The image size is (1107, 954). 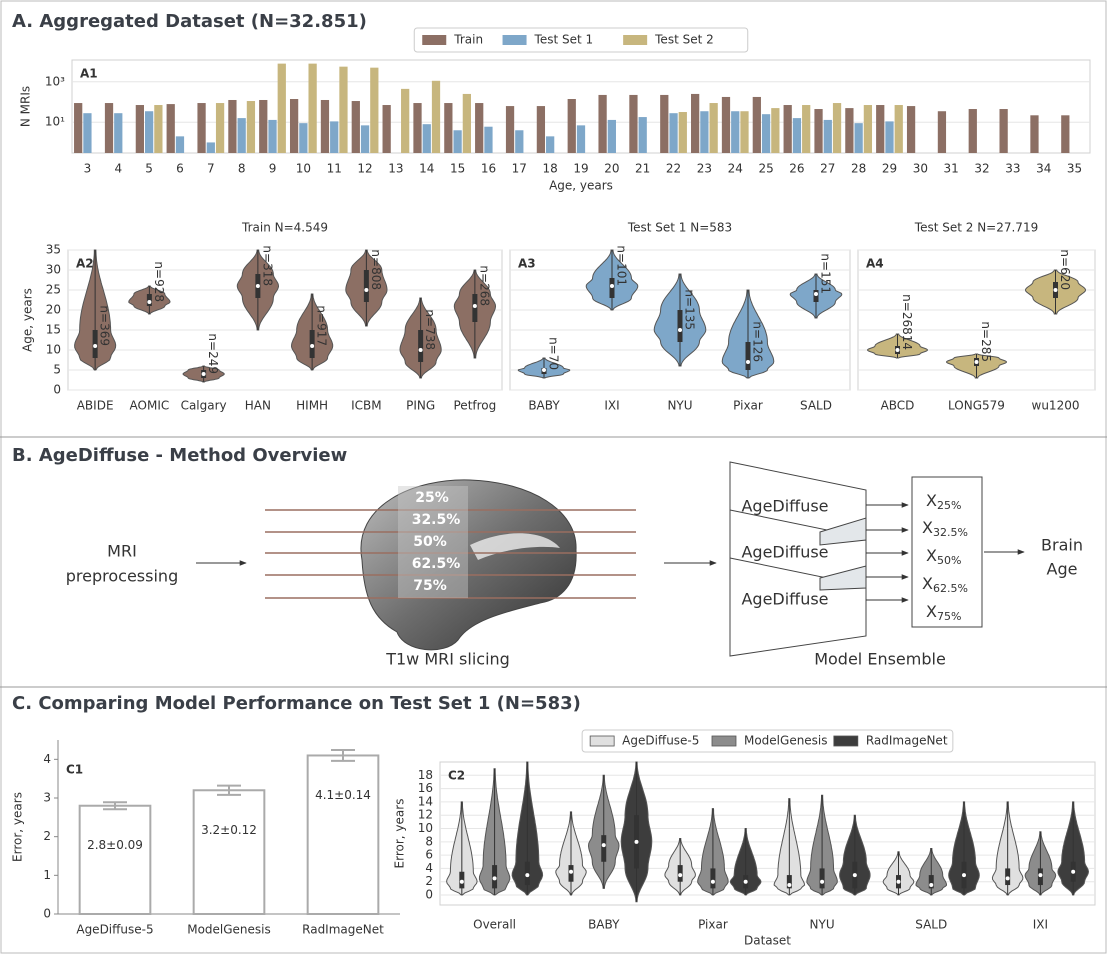 What do you see at coordinates (85, 264) in the screenshot?
I see `panel-label: A2` at bounding box center [85, 264].